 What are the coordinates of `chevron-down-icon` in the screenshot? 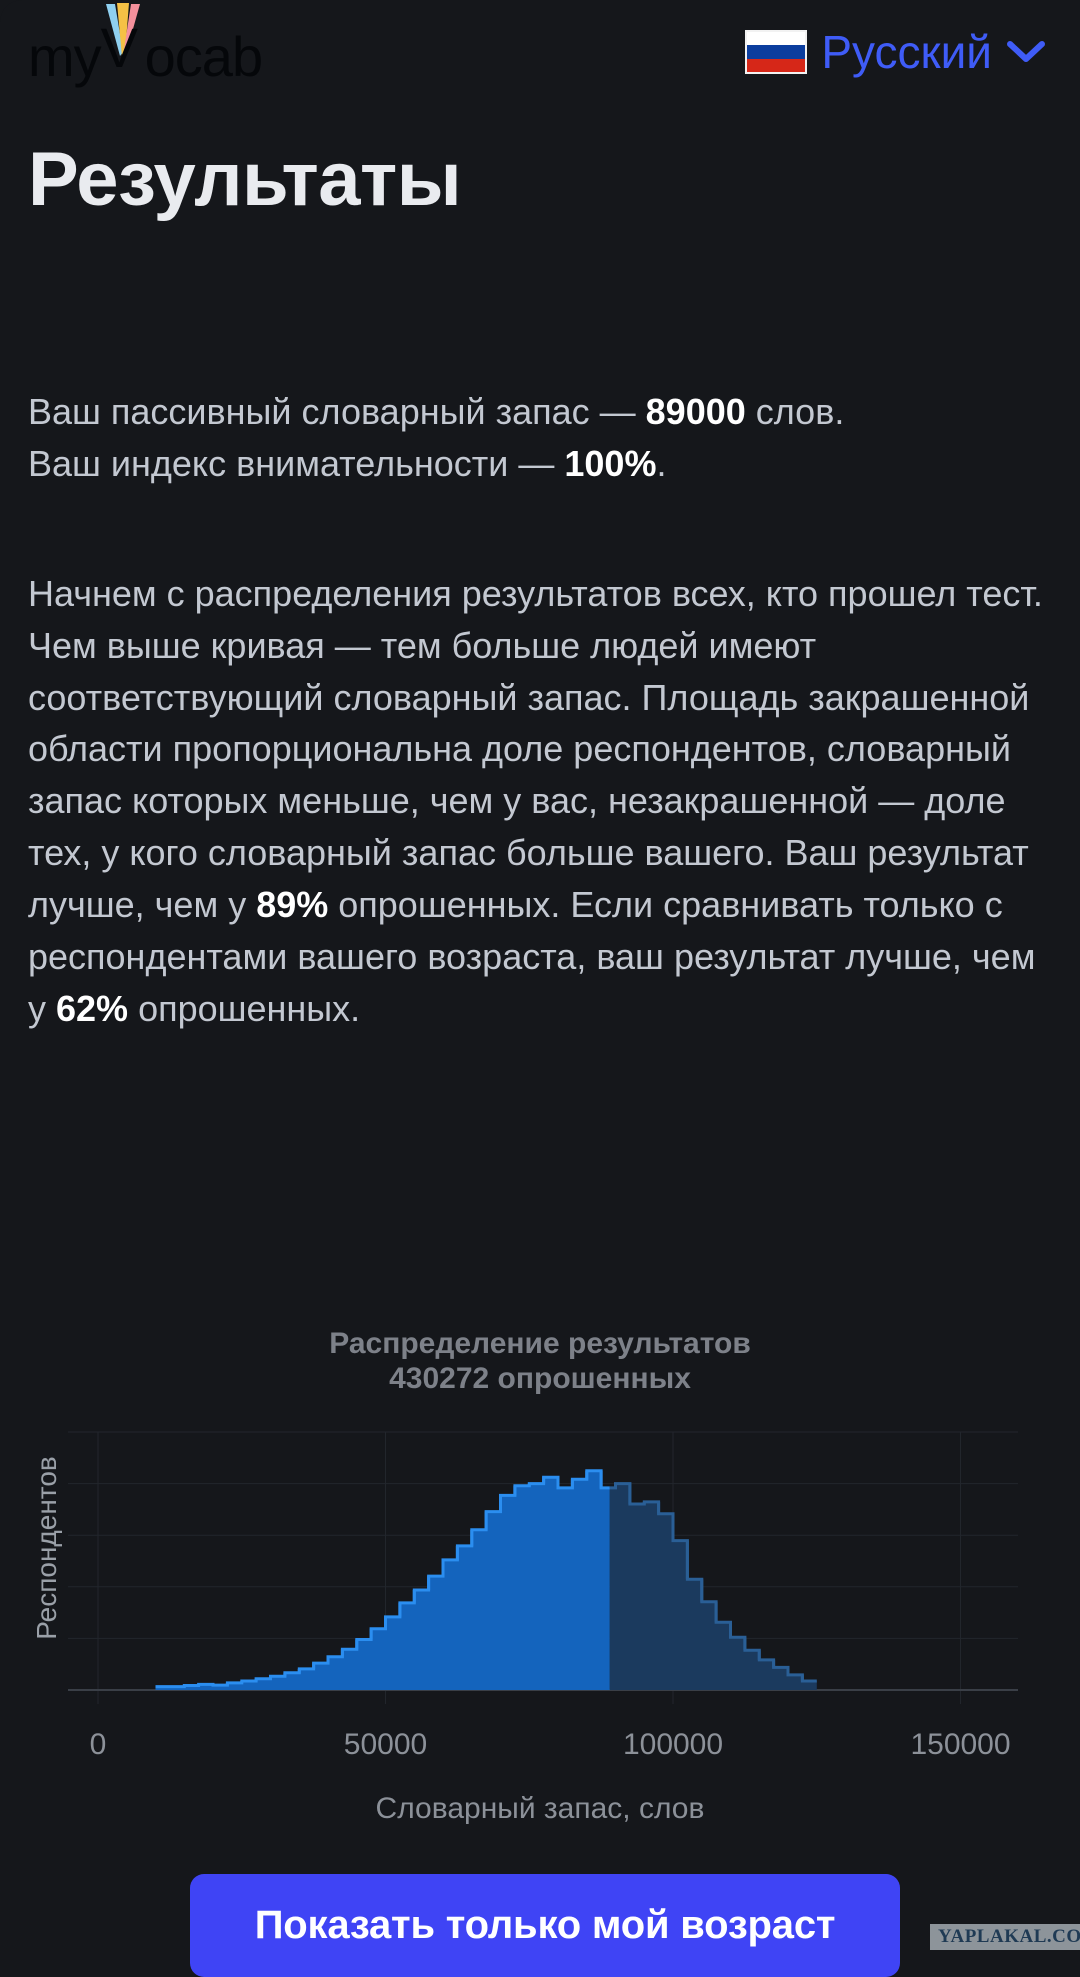 It's located at (1026, 52).